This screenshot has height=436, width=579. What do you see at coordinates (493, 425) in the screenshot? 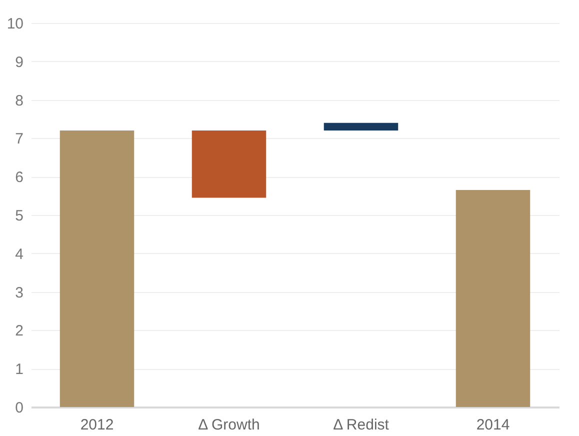
I see `x-tick-label: 2014` at bounding box center [493, 425].